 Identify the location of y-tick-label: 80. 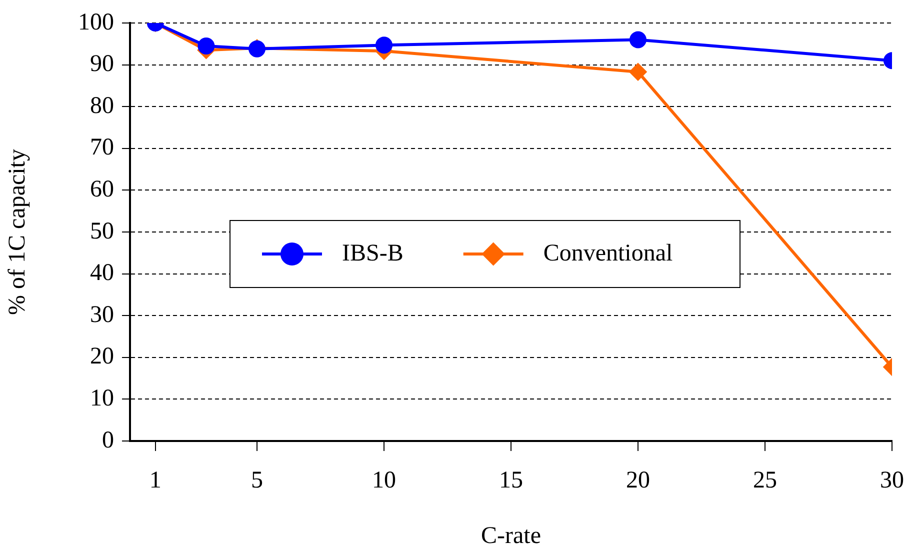
(102, 105).